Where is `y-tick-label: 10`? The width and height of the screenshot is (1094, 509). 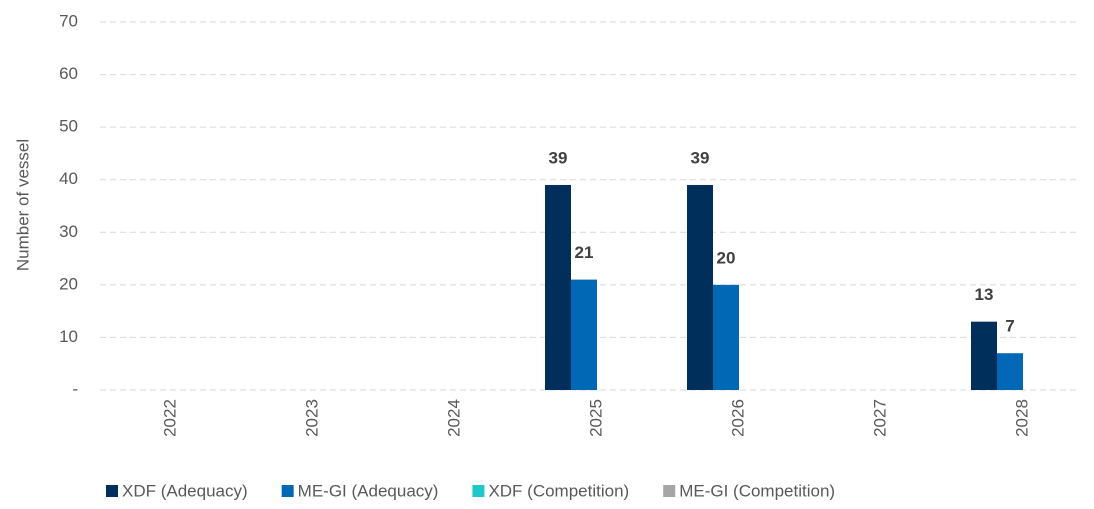 y-tick-label: 10 is located at coordinates (68, 336).